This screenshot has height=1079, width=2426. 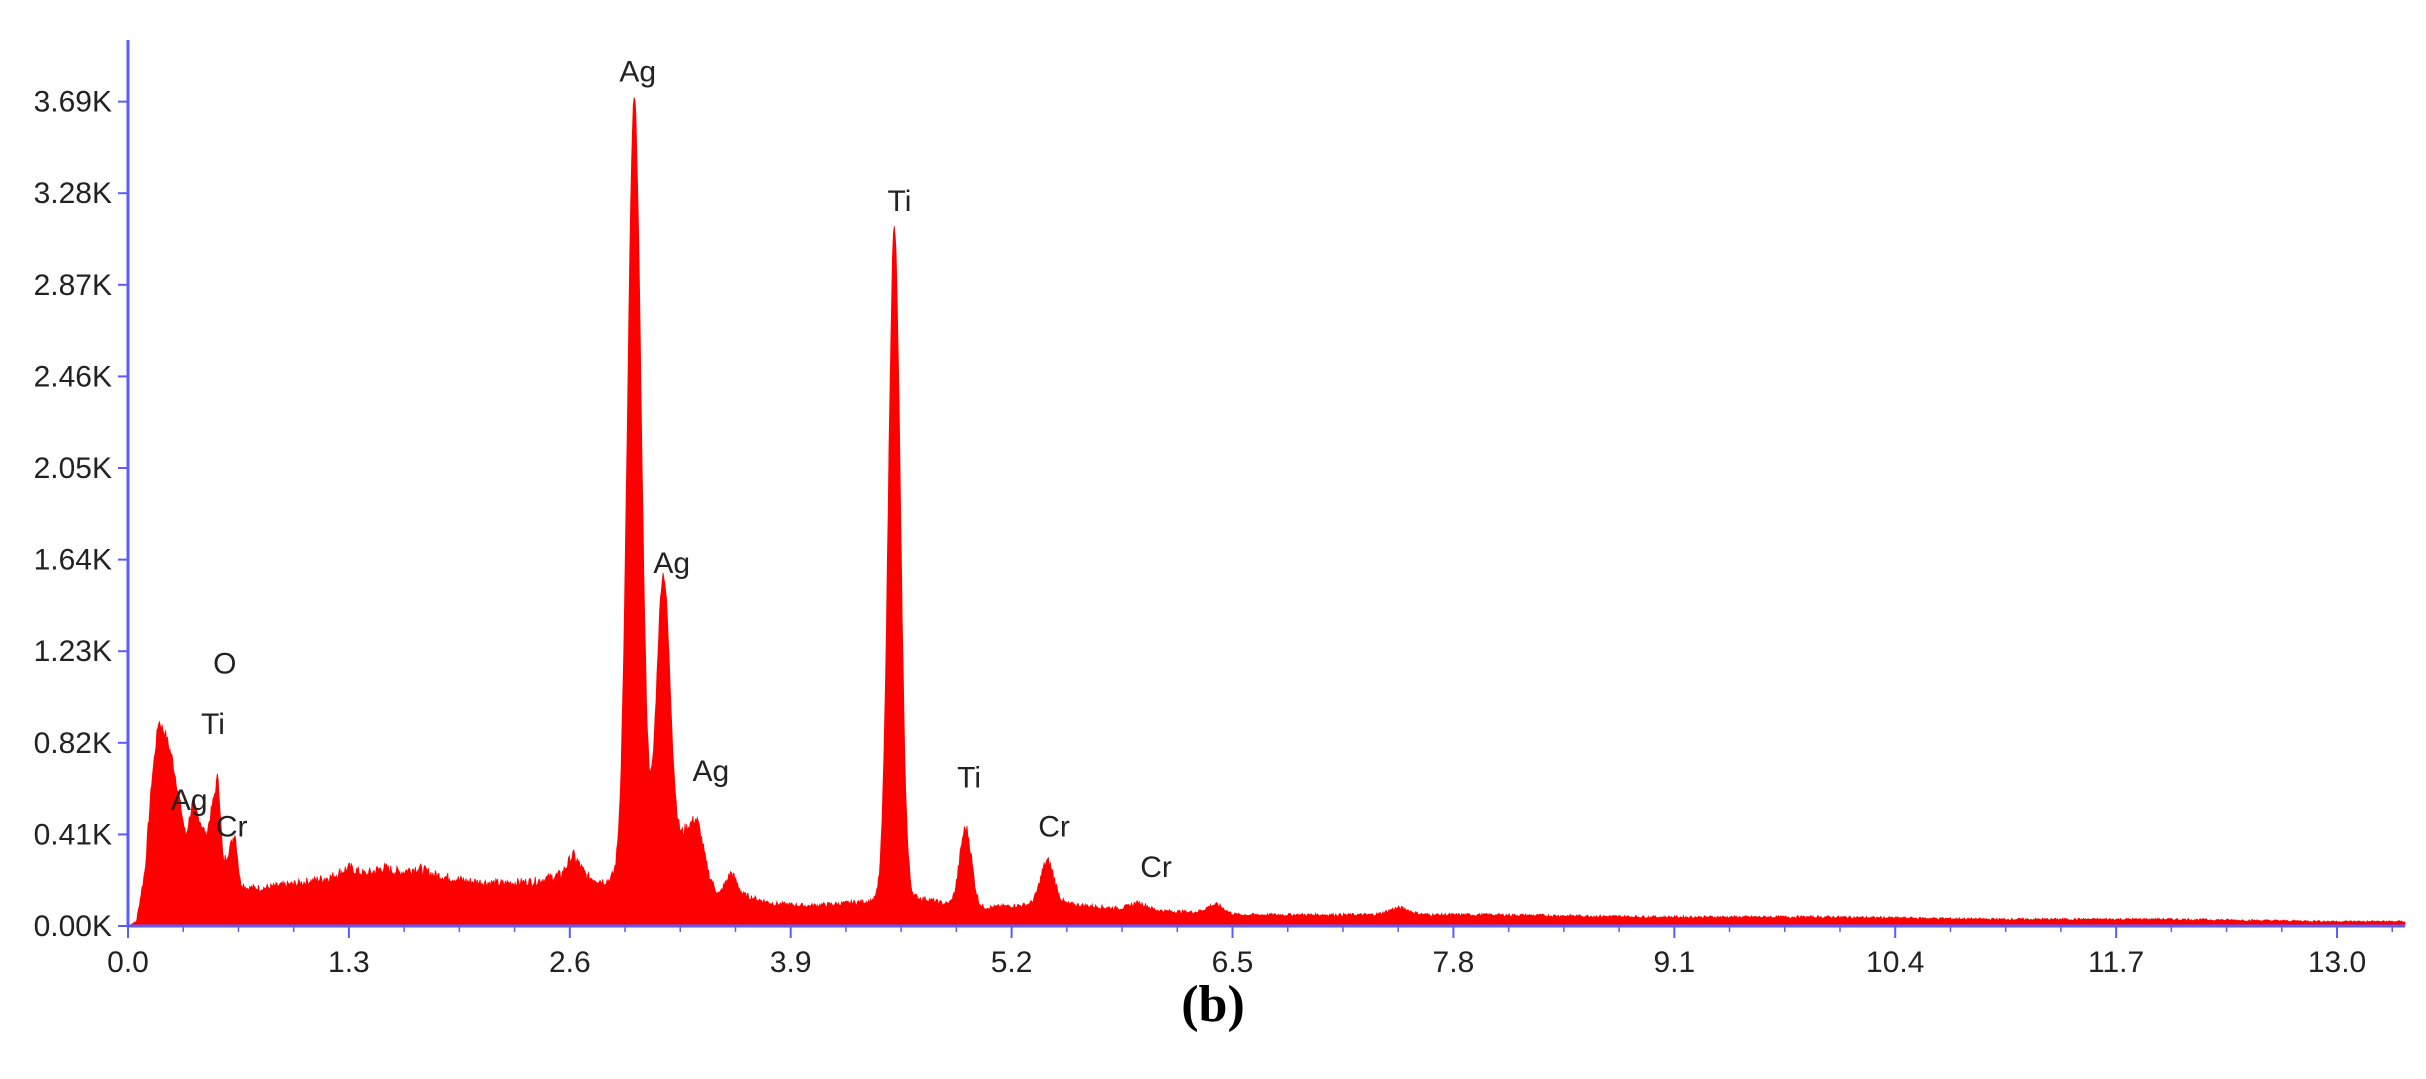 What do you see at coordinates (73, 834) in the screenshot?
I see `y-tick-label: 0.41K` at bounding box center [73, 834].